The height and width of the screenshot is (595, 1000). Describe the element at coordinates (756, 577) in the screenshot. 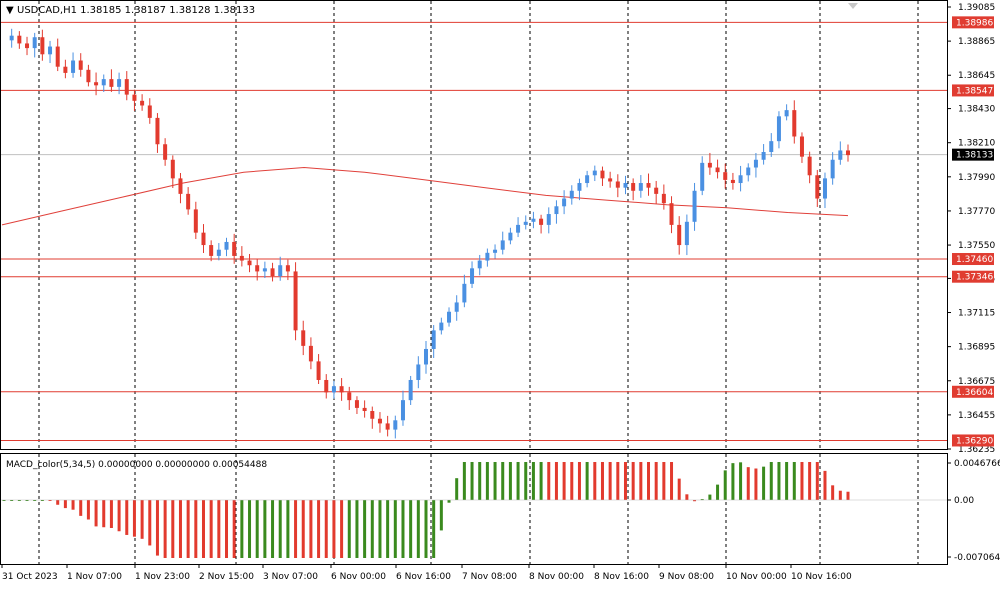

I see `time-tick-label: 10 Nov 00:00` at that location.